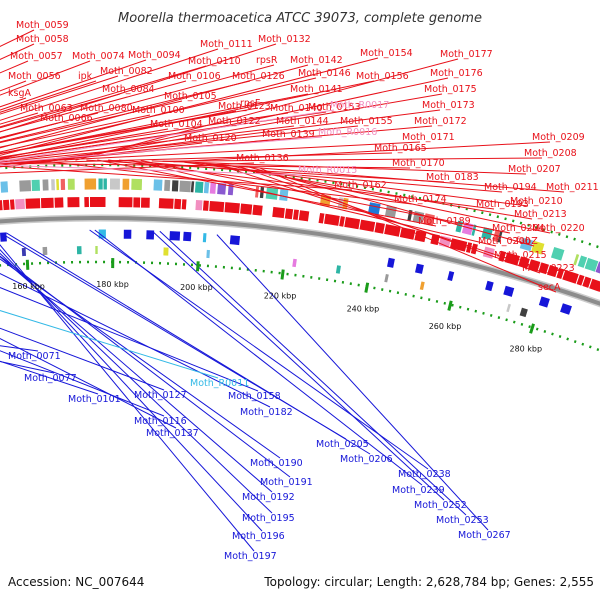 The image size is (600, 600). I want to click on forward-gene-label: Moth_0156, so click(382, 76).